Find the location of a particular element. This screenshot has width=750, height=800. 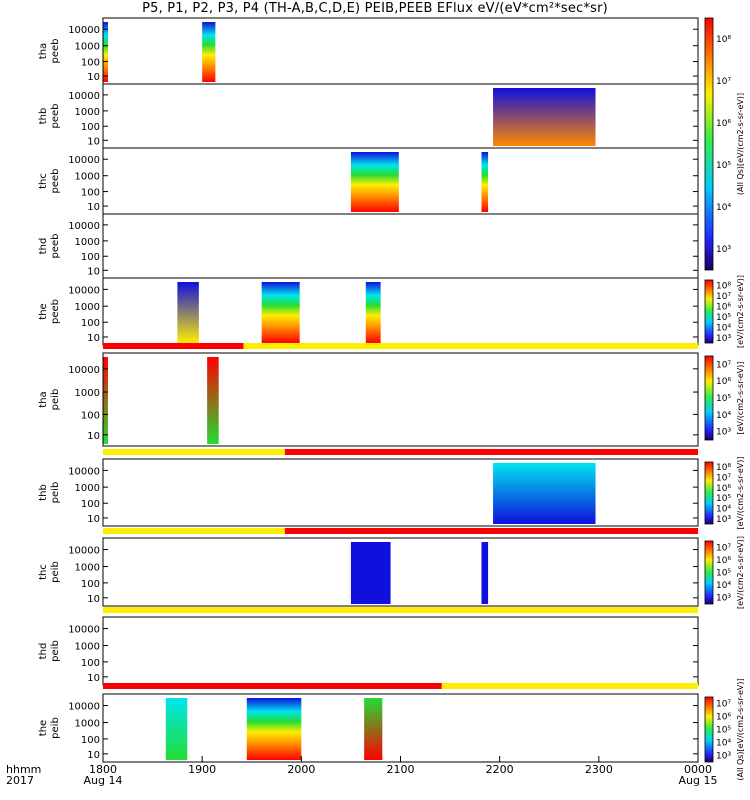

x-tick-label-1: 1800 is located at coordinates (103, 769).